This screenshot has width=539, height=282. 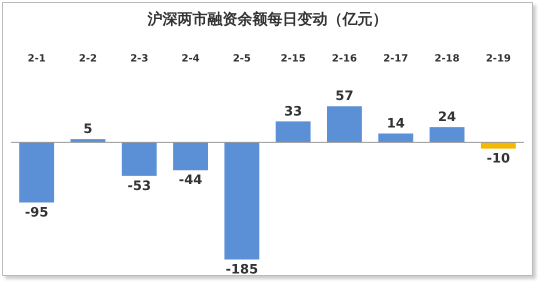 I want to click on data-label: 24, so click(x=447, y=118).